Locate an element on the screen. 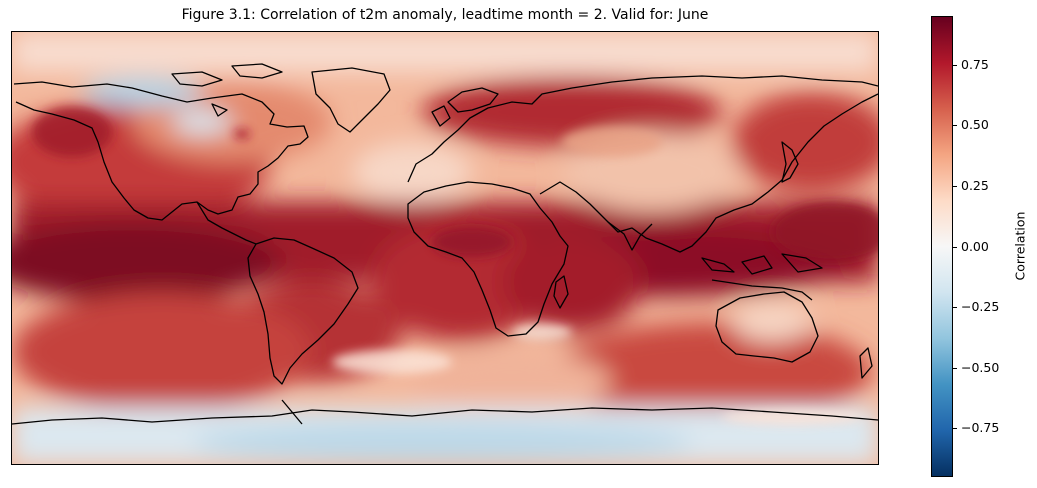 Image resolution: width=1037 pixels, height=488 pixels. colorbar-tick-label: 0.50 is located at coordinates (975, 125).